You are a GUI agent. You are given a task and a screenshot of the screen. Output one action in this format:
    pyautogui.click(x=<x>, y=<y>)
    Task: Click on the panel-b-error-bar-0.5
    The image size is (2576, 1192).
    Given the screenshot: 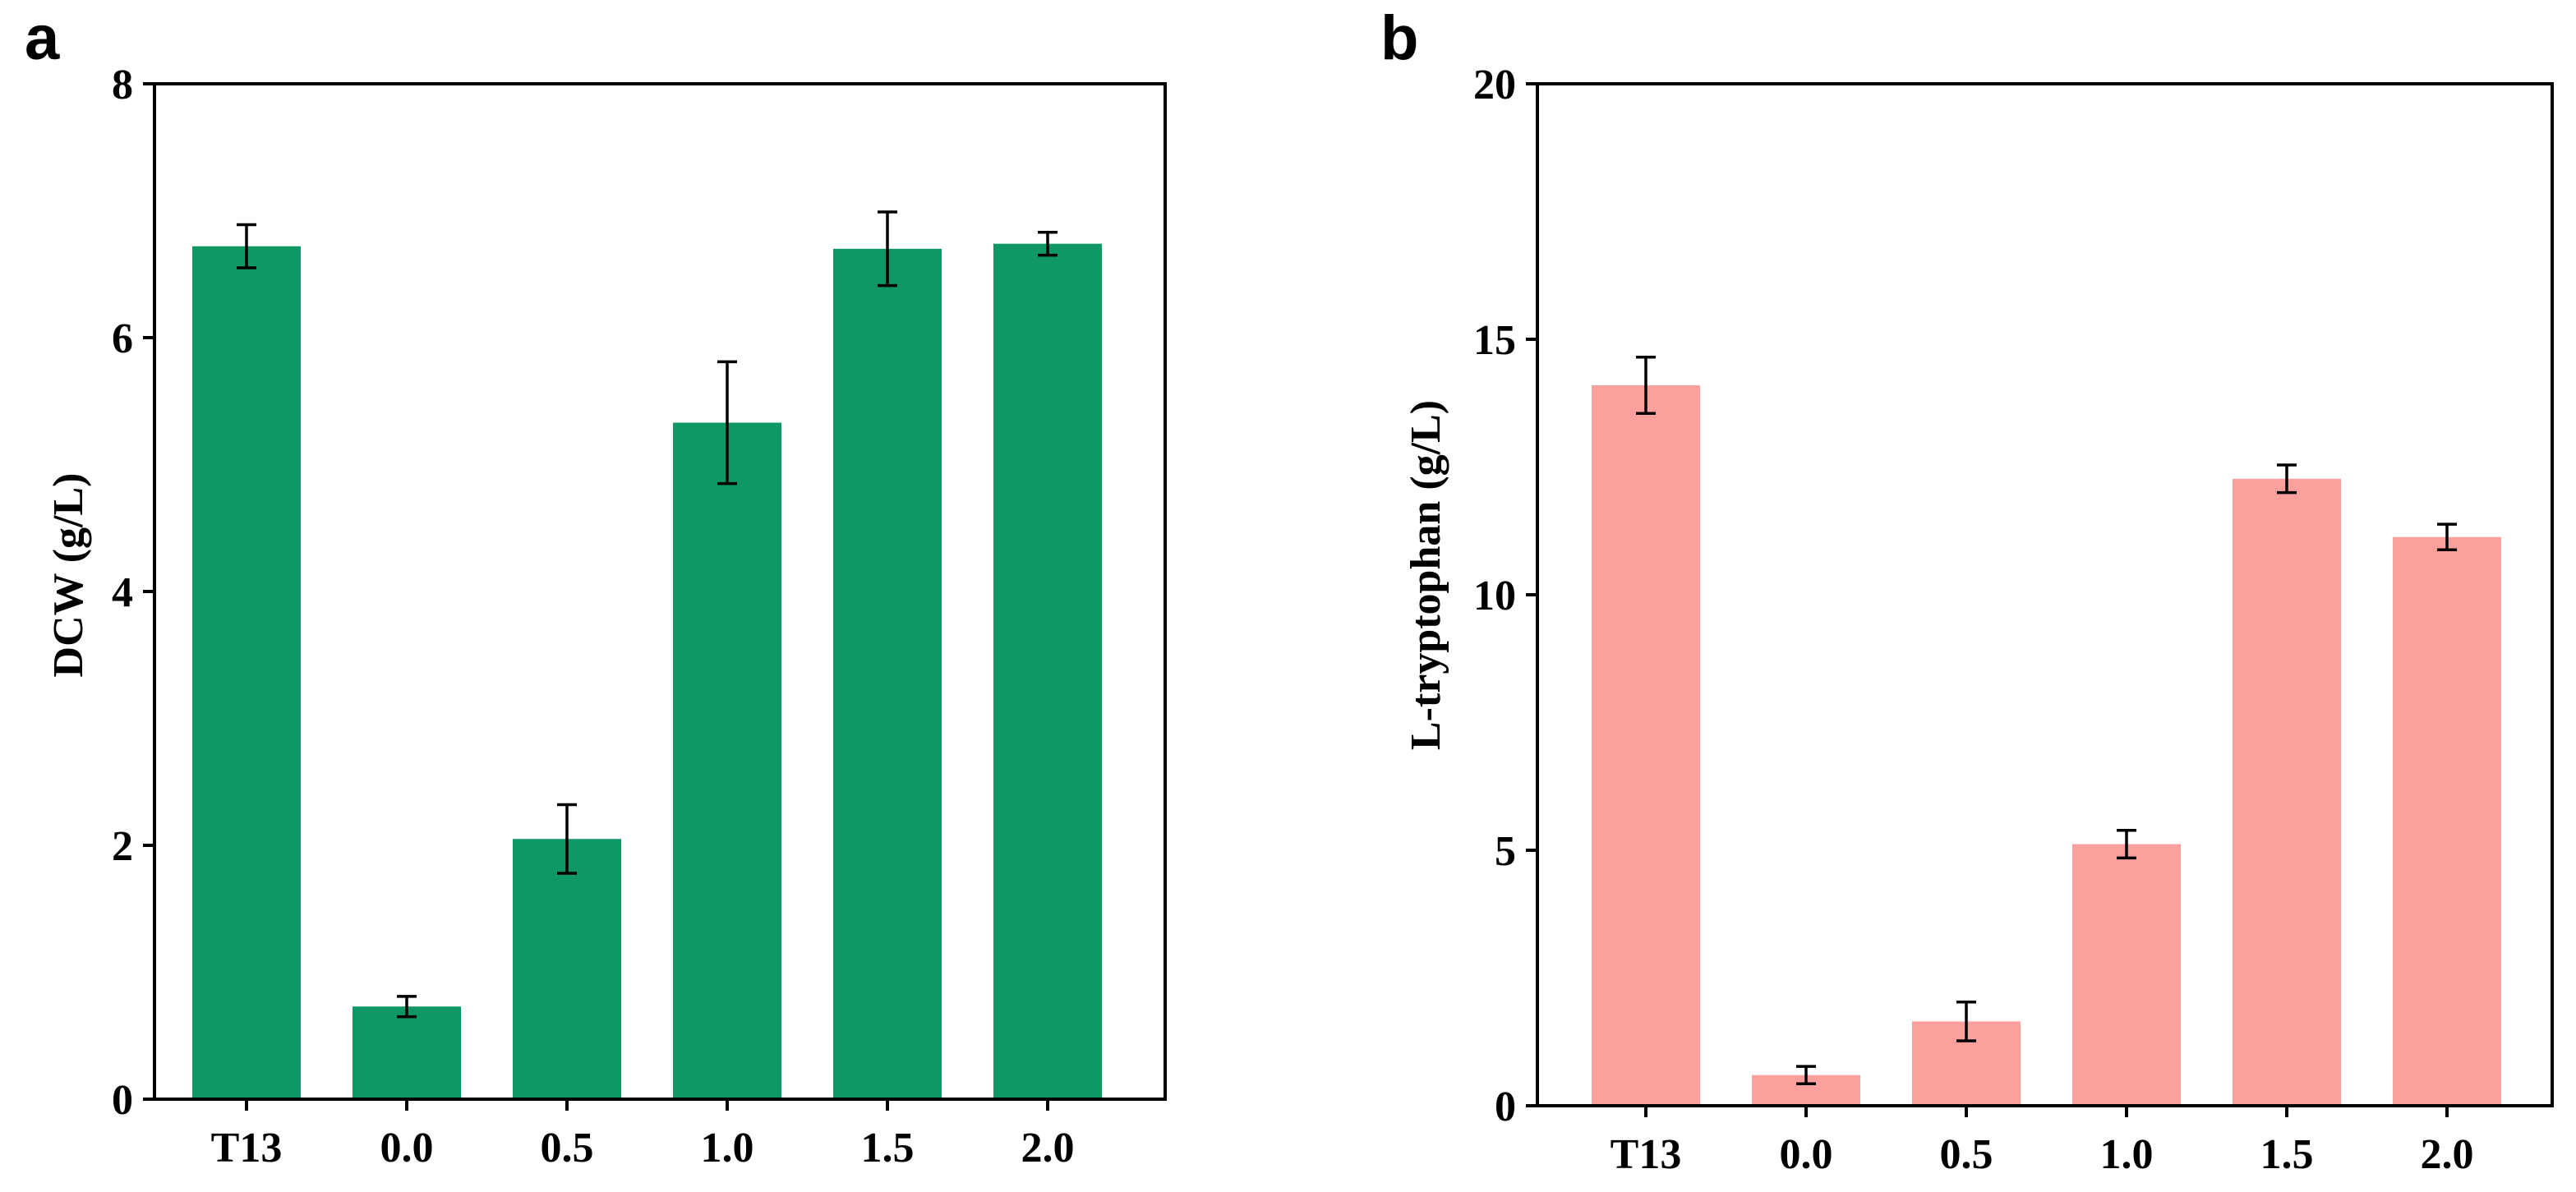 What is the action you would take?
    pyautogui.click(x=1966, y=1021)
    